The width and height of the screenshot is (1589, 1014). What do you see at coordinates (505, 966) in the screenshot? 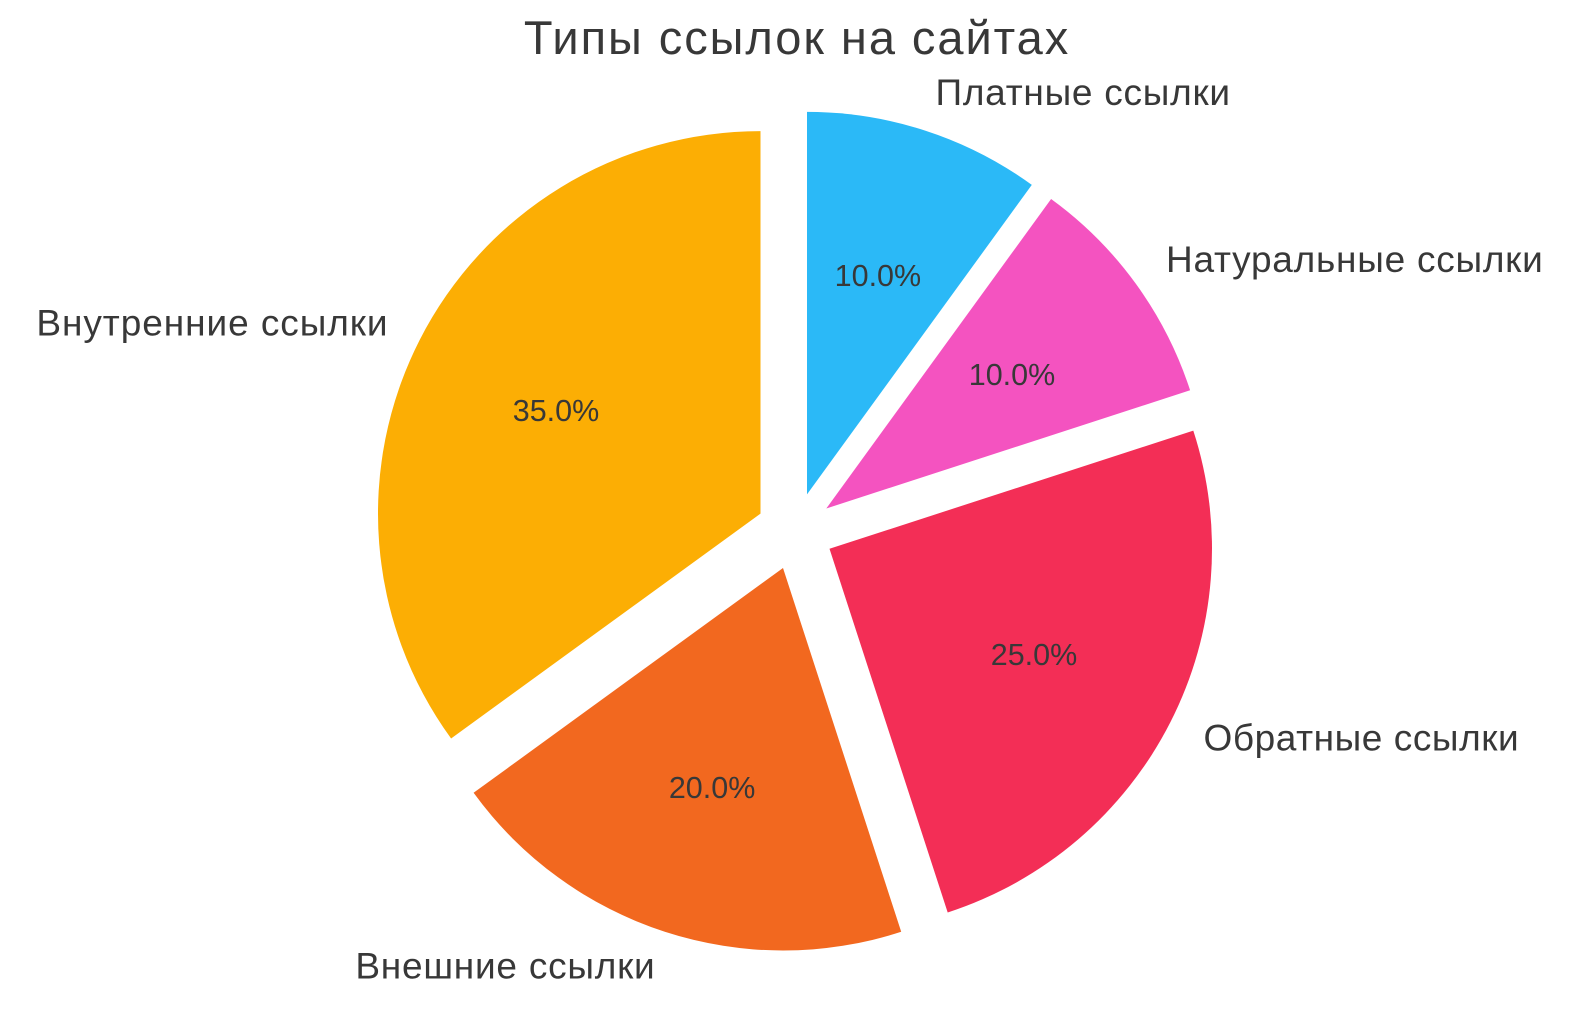
I see `svg-text: Внешние ссылки` at bounding box center [505, 966].